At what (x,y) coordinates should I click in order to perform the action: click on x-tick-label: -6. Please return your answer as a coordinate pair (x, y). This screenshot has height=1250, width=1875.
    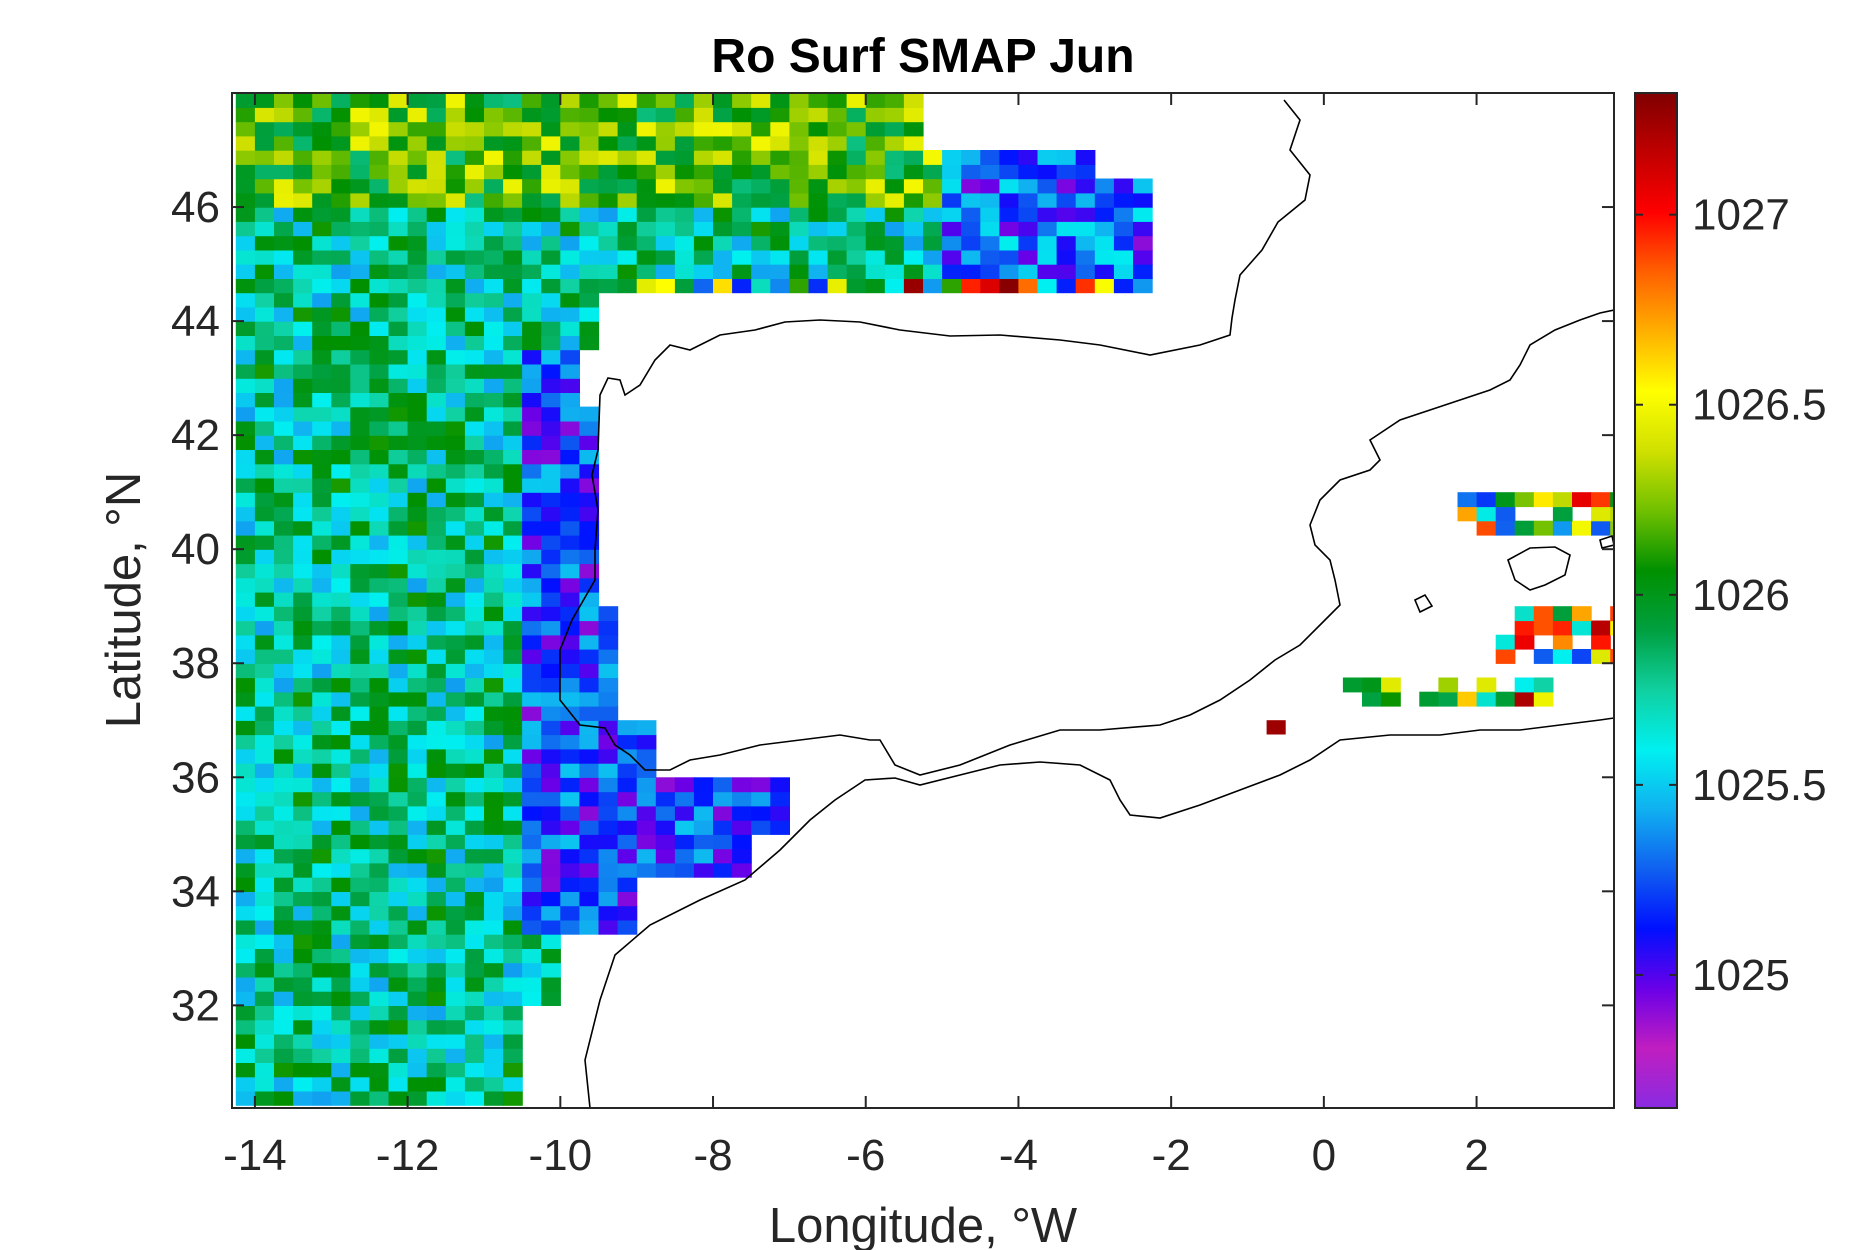
    Looking at the image, I should click on (865, 1155).